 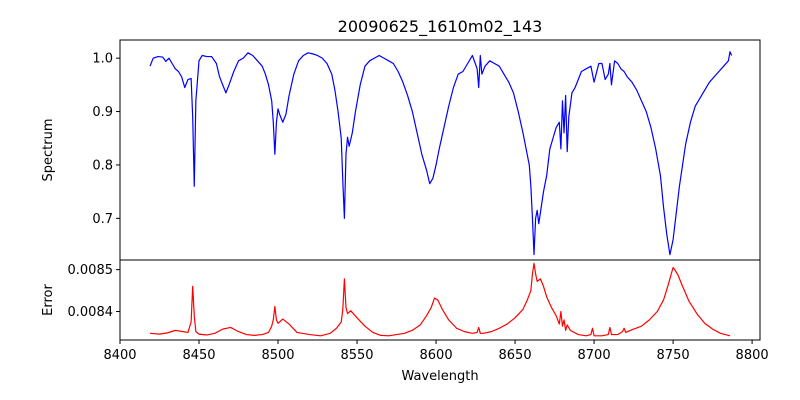 I want to click on spectrum-y-tick-label: 0.7, so click(x=102, y=219).